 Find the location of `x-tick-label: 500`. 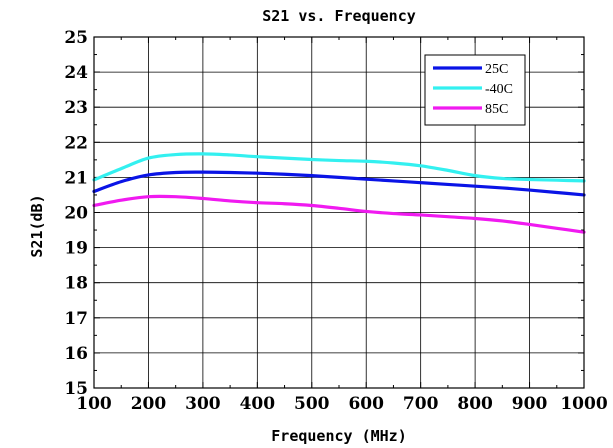

x-tick-label: 500 is located at coordinates (312, 404).